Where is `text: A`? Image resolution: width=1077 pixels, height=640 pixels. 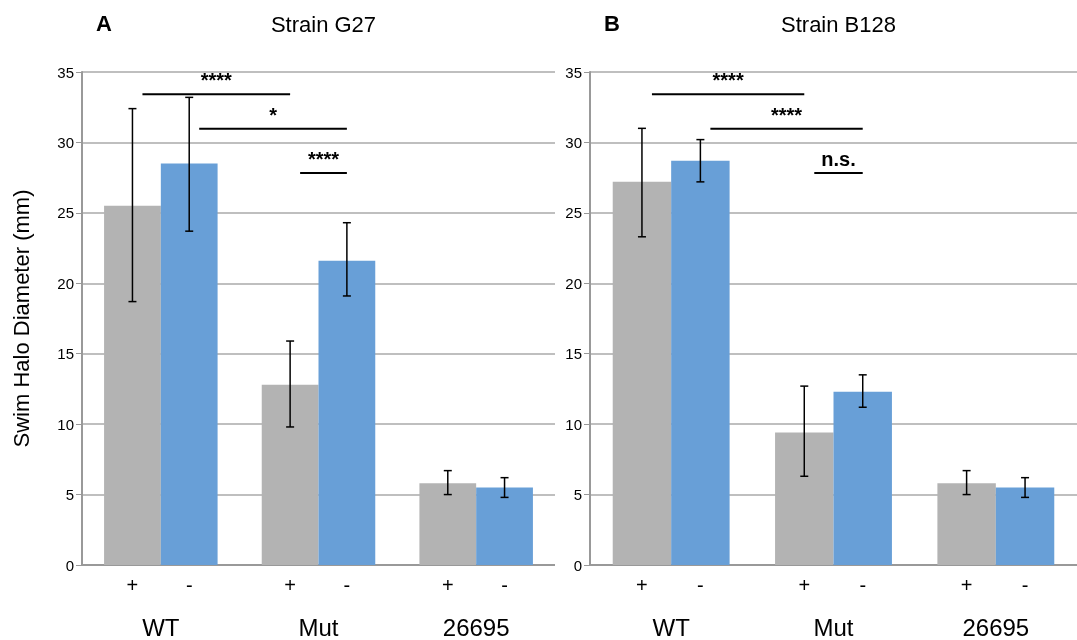
text: A is located at coordinates (104, 23).